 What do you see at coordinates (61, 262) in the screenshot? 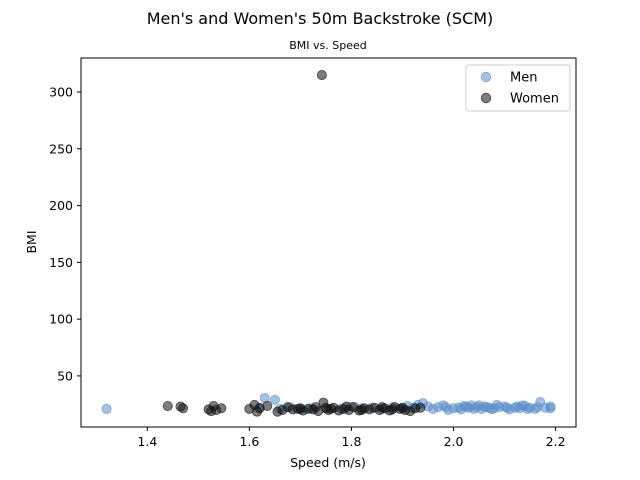
I see `y-tick-label: 150` at bounding box center [61, 262].